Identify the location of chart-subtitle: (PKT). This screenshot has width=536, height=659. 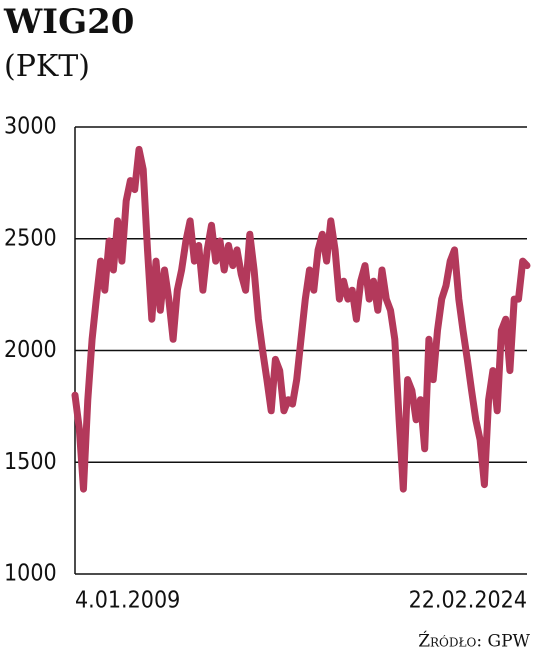
(47, 66).